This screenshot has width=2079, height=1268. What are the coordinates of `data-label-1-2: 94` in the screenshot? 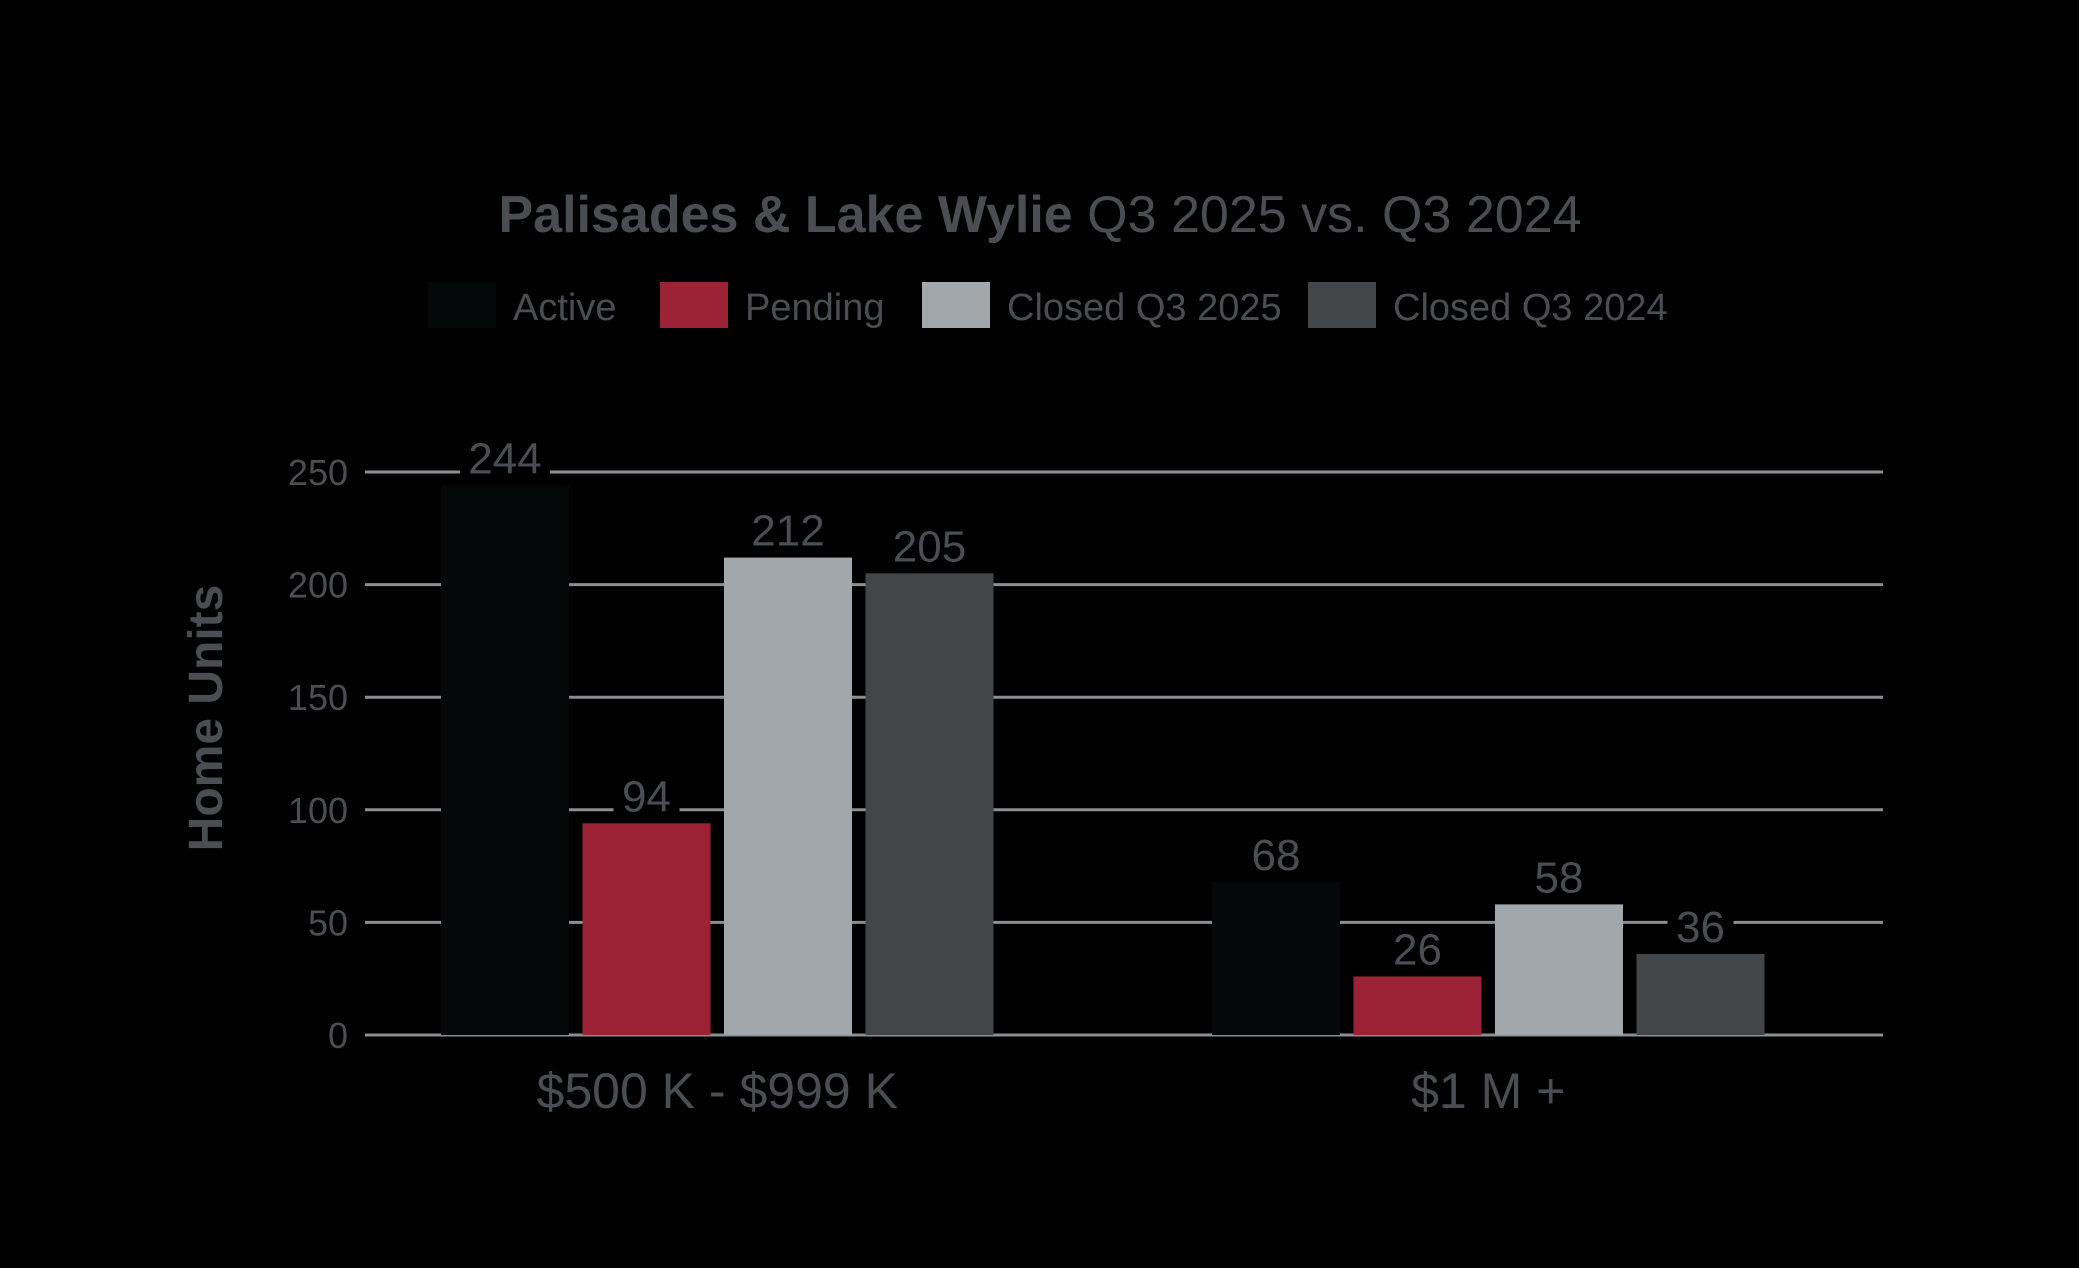 It's located at (646, 796).